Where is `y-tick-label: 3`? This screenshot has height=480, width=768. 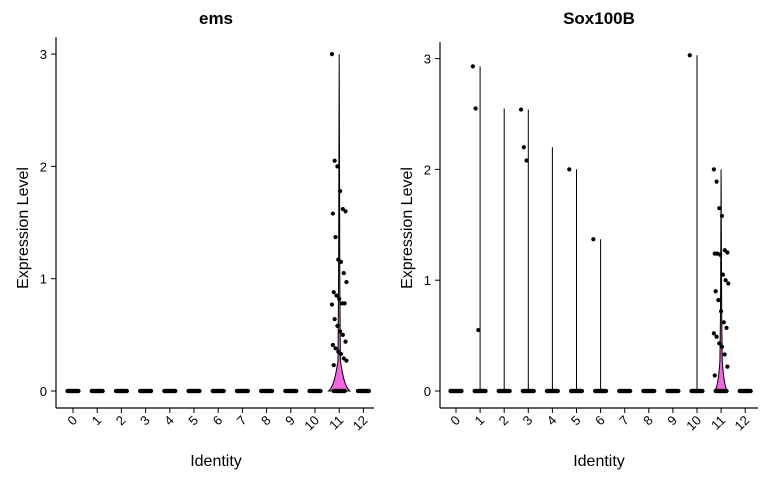 y-tick-label: 3 is located at coordinates (427, 59).